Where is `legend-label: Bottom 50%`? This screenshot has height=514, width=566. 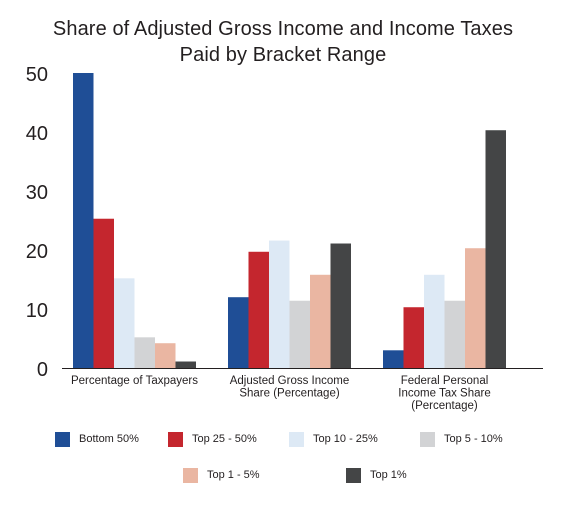 legend-label: Bottom 50% is located at coordinates (109, 439).